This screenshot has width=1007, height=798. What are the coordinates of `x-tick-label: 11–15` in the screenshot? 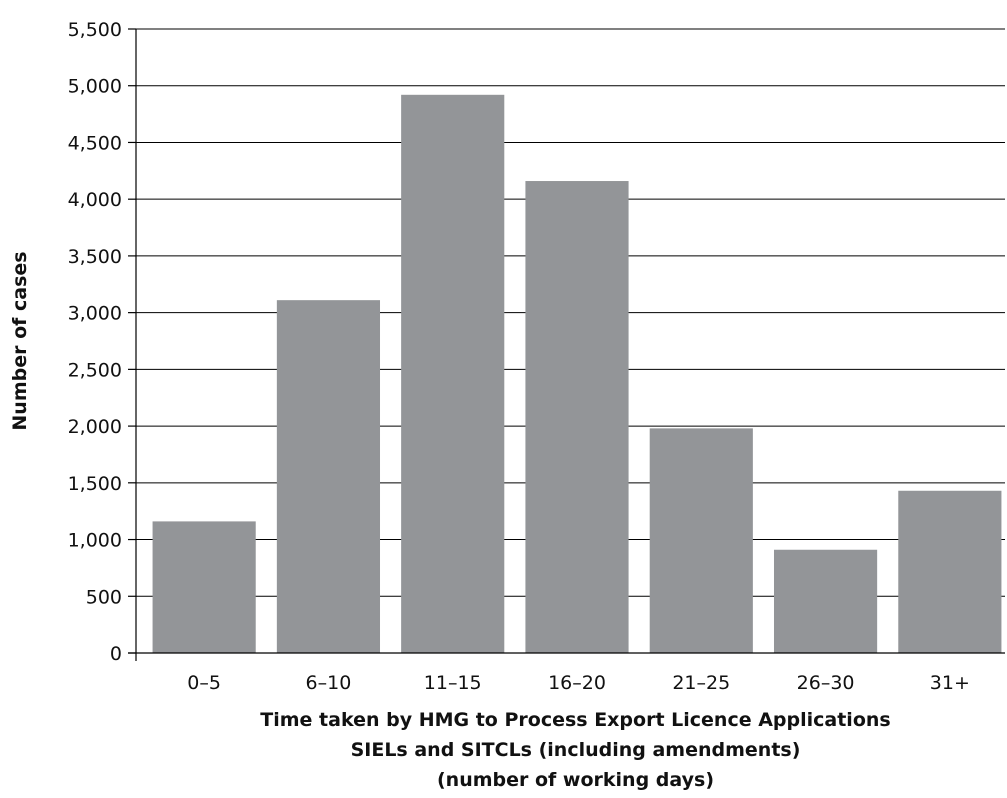 It's located at (453, 683).